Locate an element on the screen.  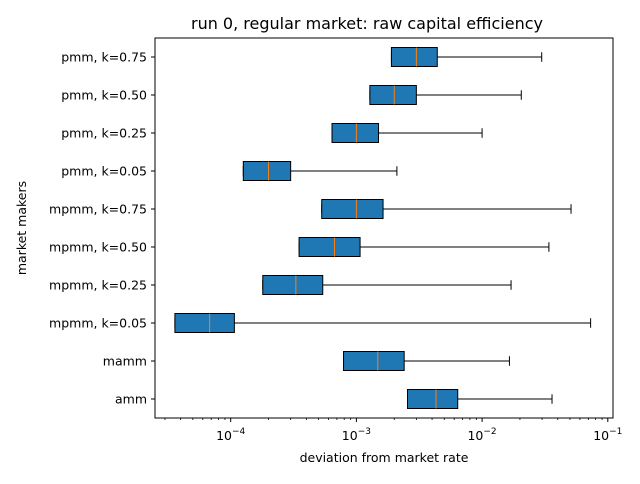
x-axis: 10⁻⁴ 10⁻³ 10⁻² 10⁻¹ is located at coordinates (393, 430).